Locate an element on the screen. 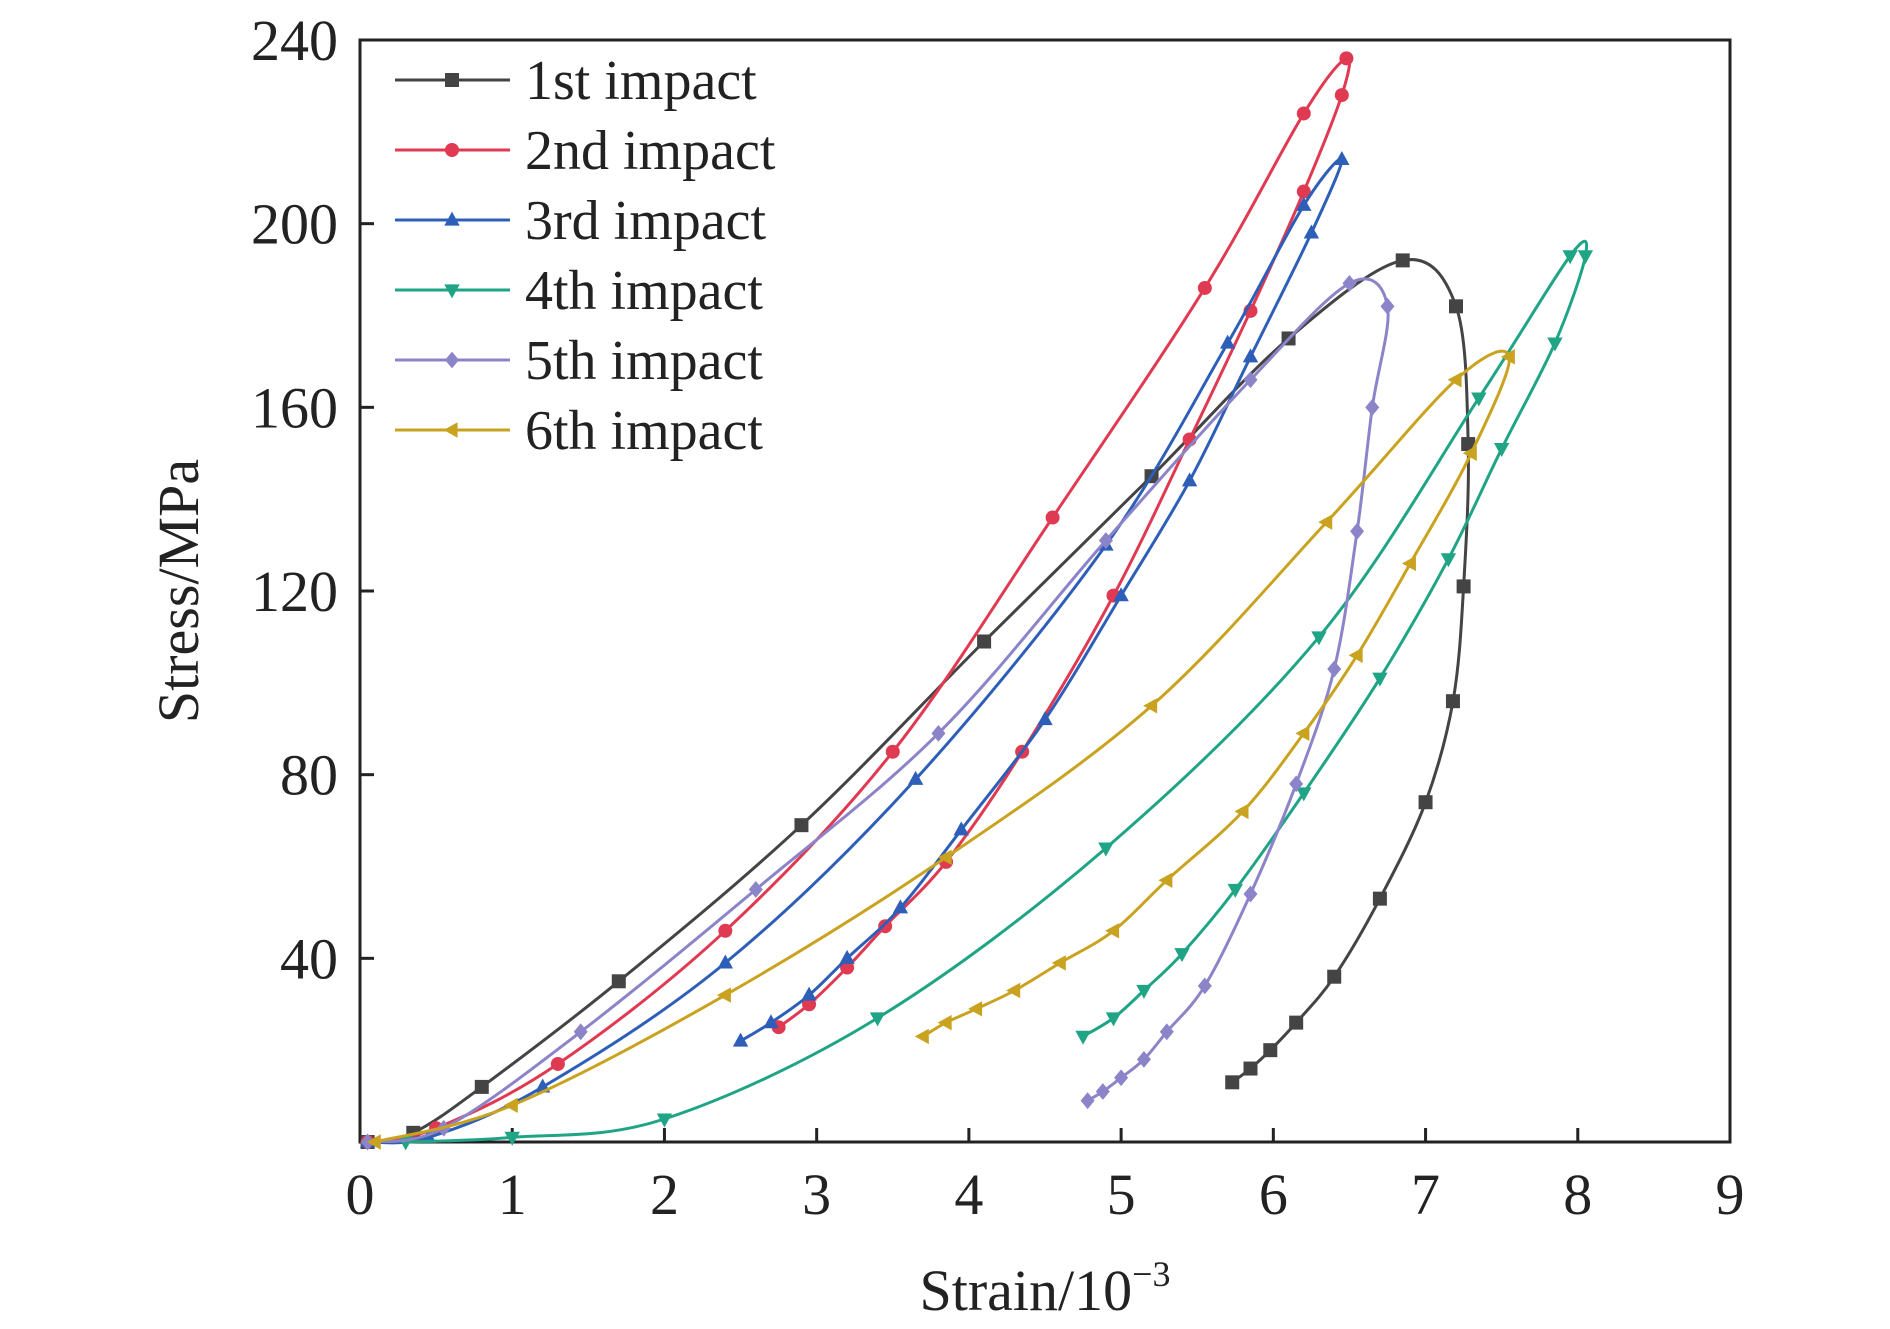 This screenshot has height=1329, width=1890. y-tick-label: 120 is located at coordinates (294, 591).